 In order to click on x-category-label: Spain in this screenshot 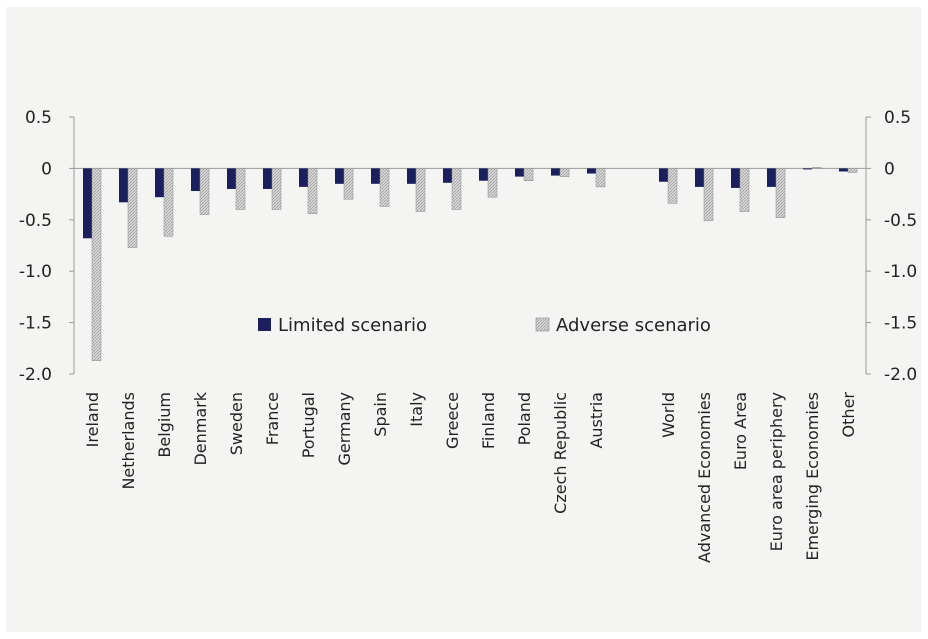, I will do `click(380, 414)`.